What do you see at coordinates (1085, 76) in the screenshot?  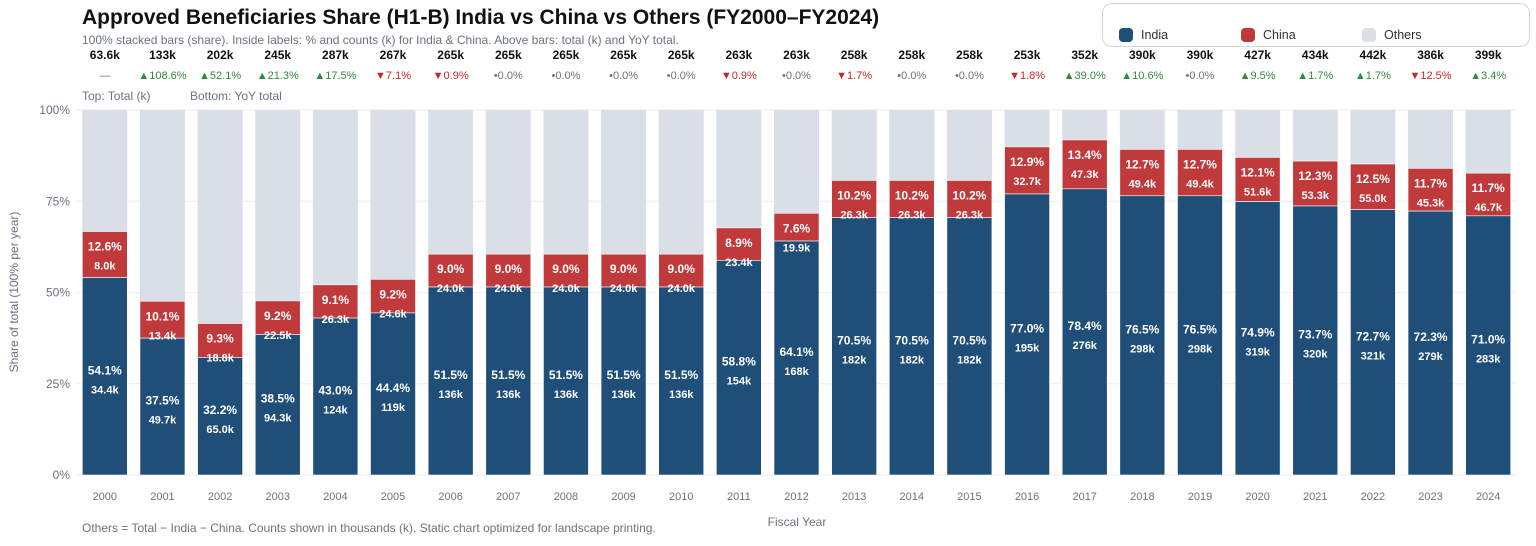 I see `yoy-label: ▲39.0%` at bounding box center [1085, 76].